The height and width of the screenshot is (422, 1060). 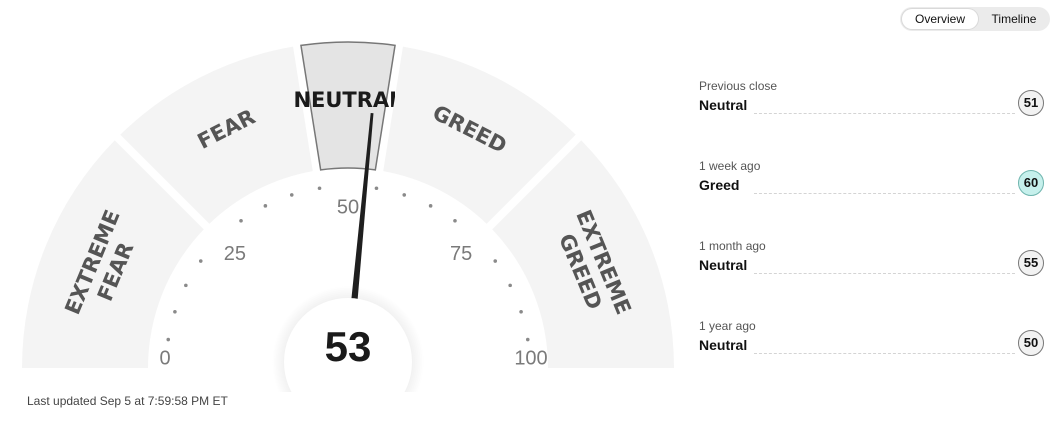 I want to click on scale-label: 100, so click(x=530, y=358).